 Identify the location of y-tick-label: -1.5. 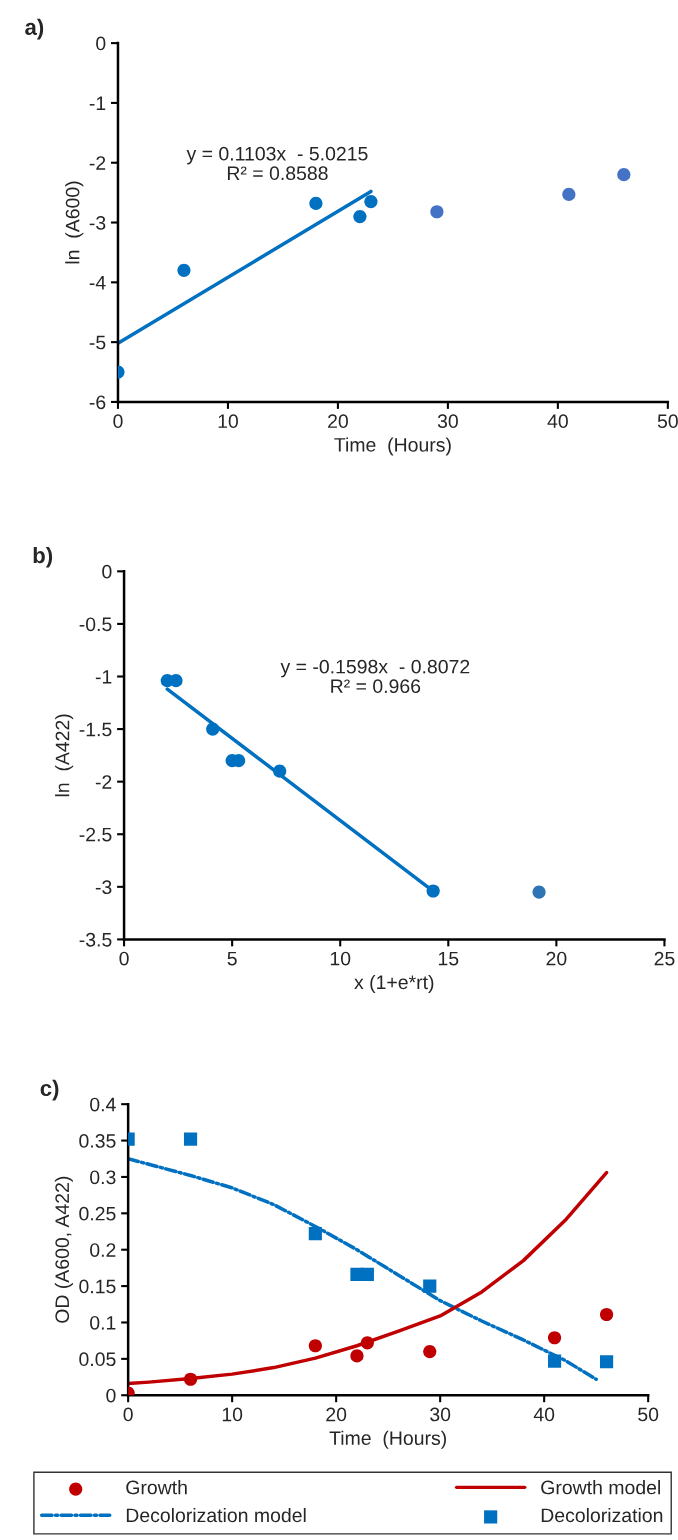
(95, 729).